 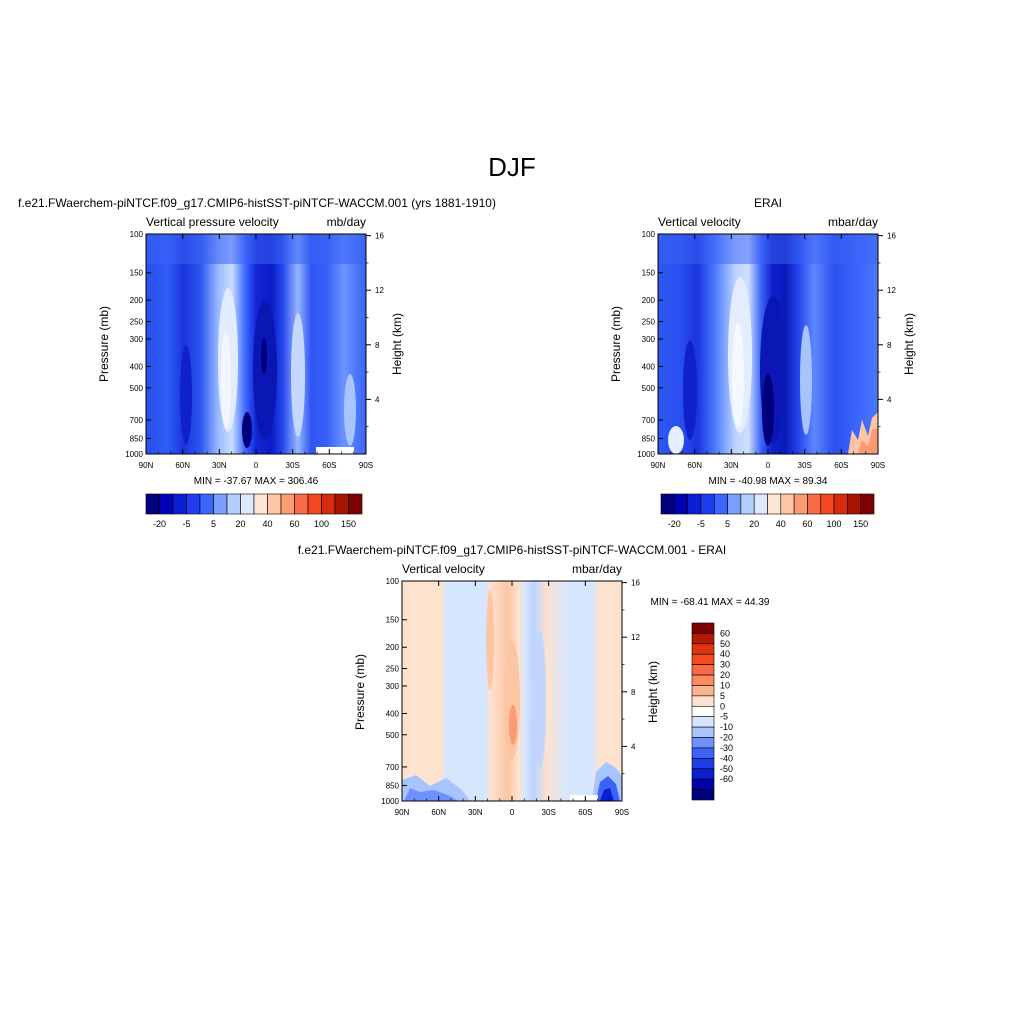 I want to click on colorbar-label: 5, so click(x=722, y=696).